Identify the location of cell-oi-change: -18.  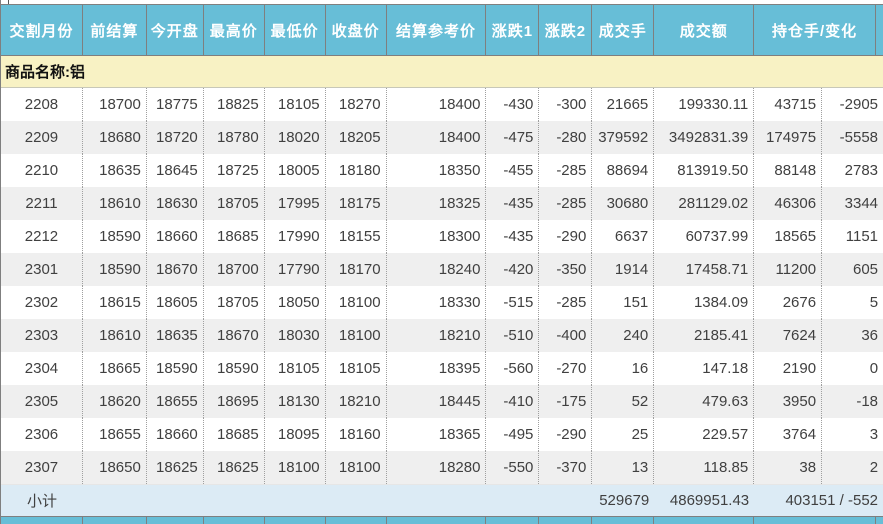
(867, 401).